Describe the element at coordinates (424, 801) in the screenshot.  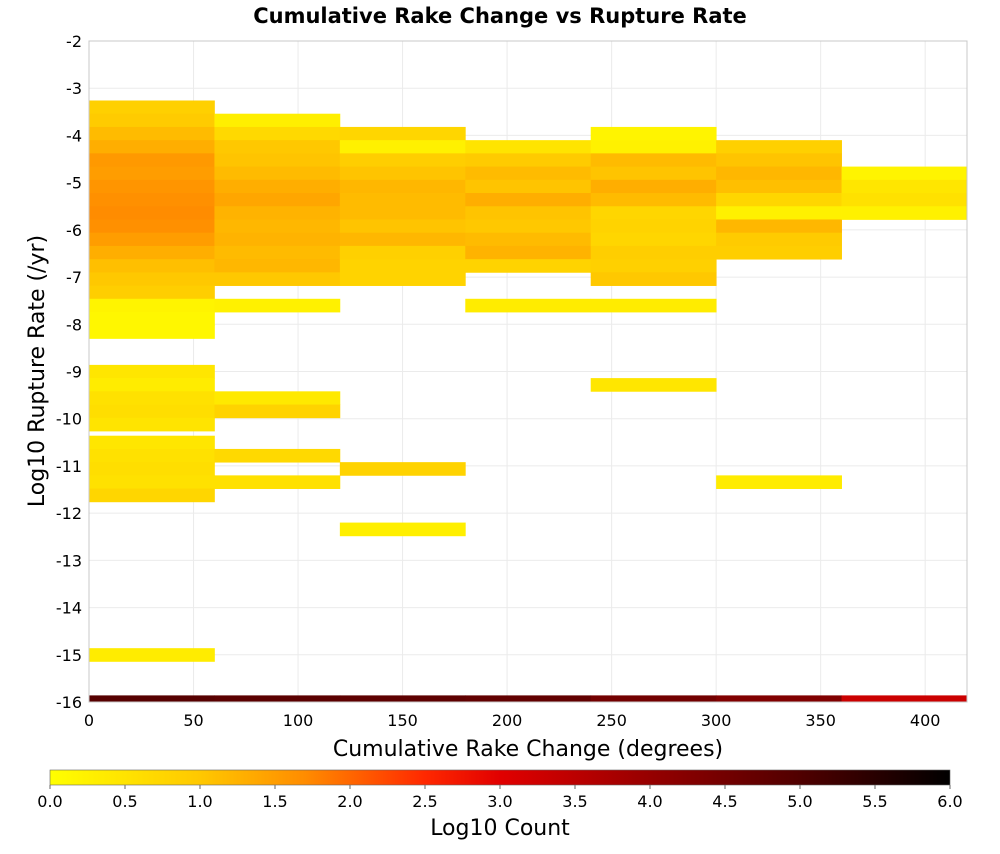
I see `colorbar-tick-label-5: 2.5` at that location.